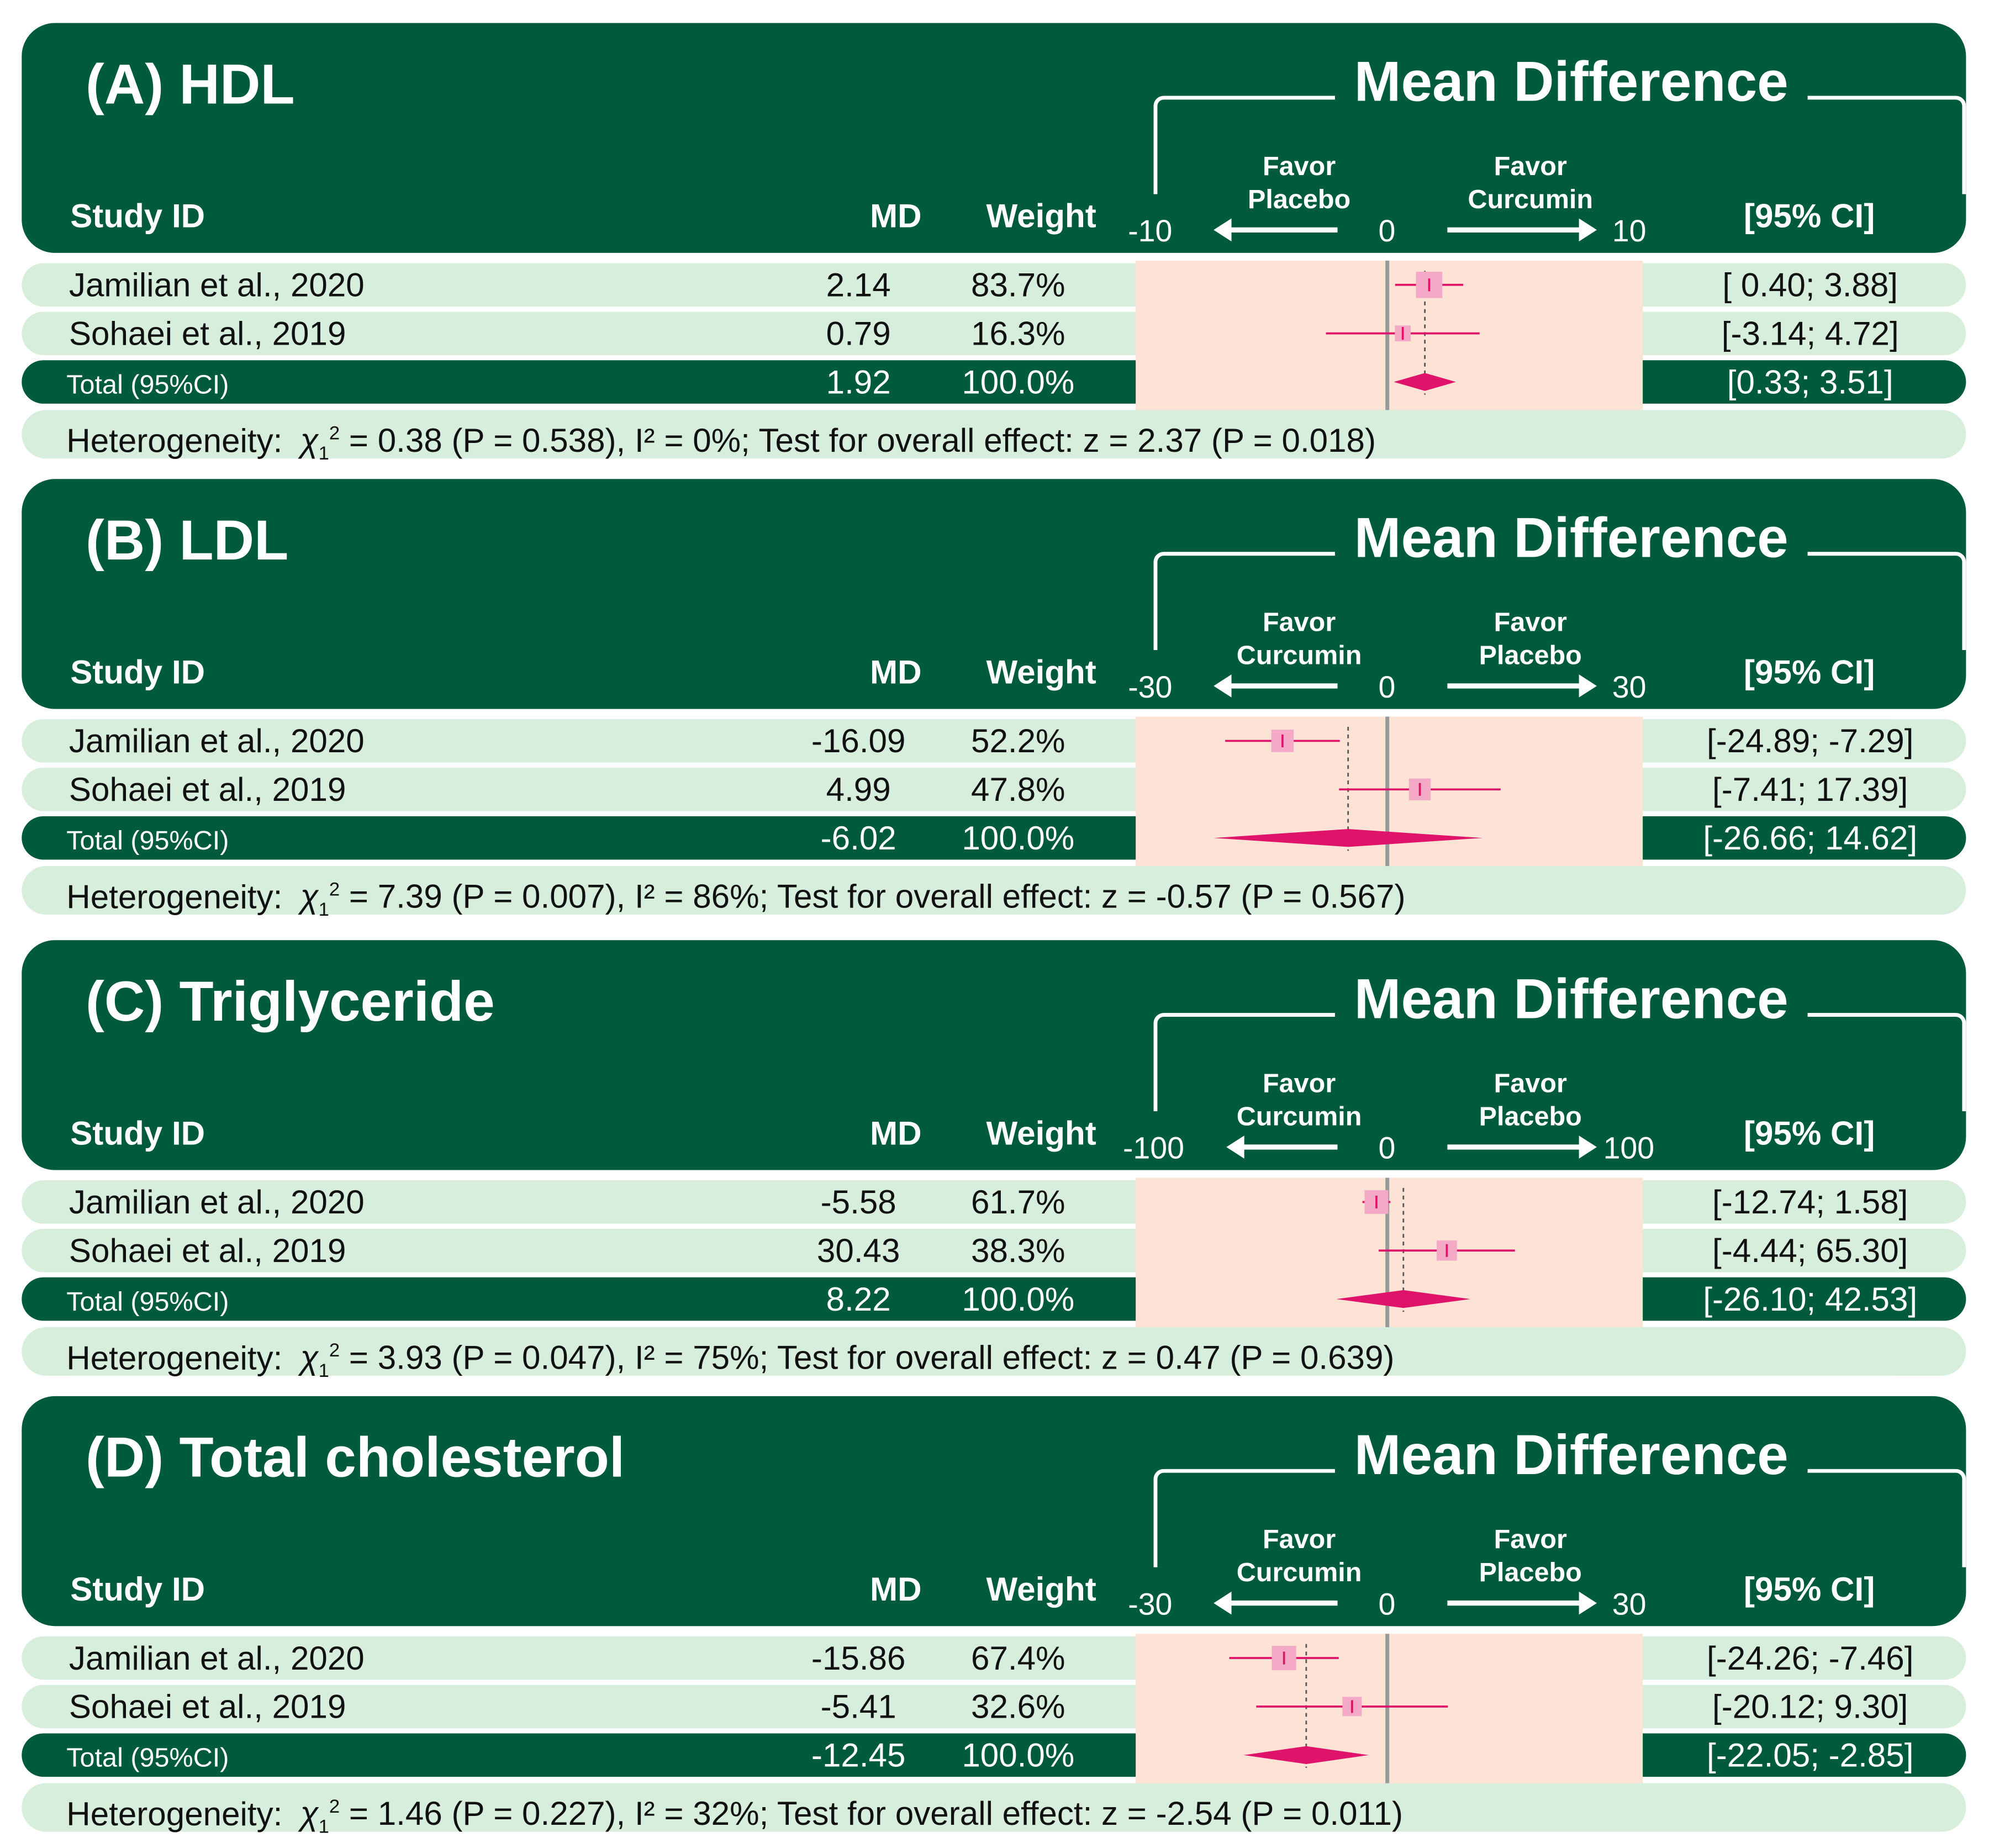 Image resolution: width=1989 pixels, height=1848 pixels. What do you see at coordinates (994, 382) in the screenshot?
I see `total-row: Total (95%CI) 1.92 100.0% [0.33; 3.51]` at bounding box center [994, 382].